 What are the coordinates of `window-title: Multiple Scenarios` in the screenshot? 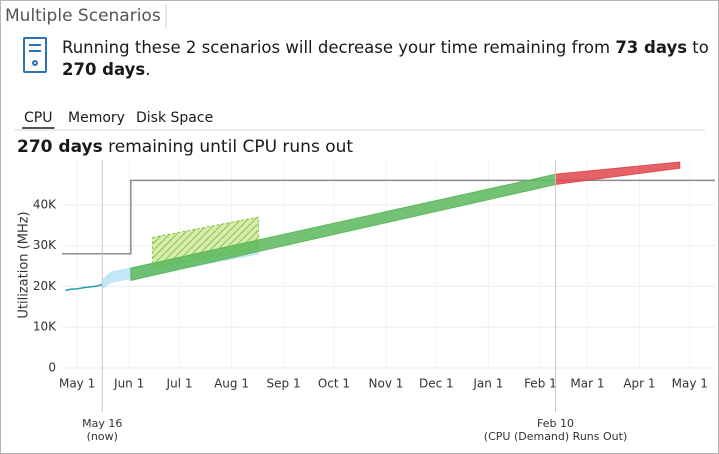 It's located at (83, 16).